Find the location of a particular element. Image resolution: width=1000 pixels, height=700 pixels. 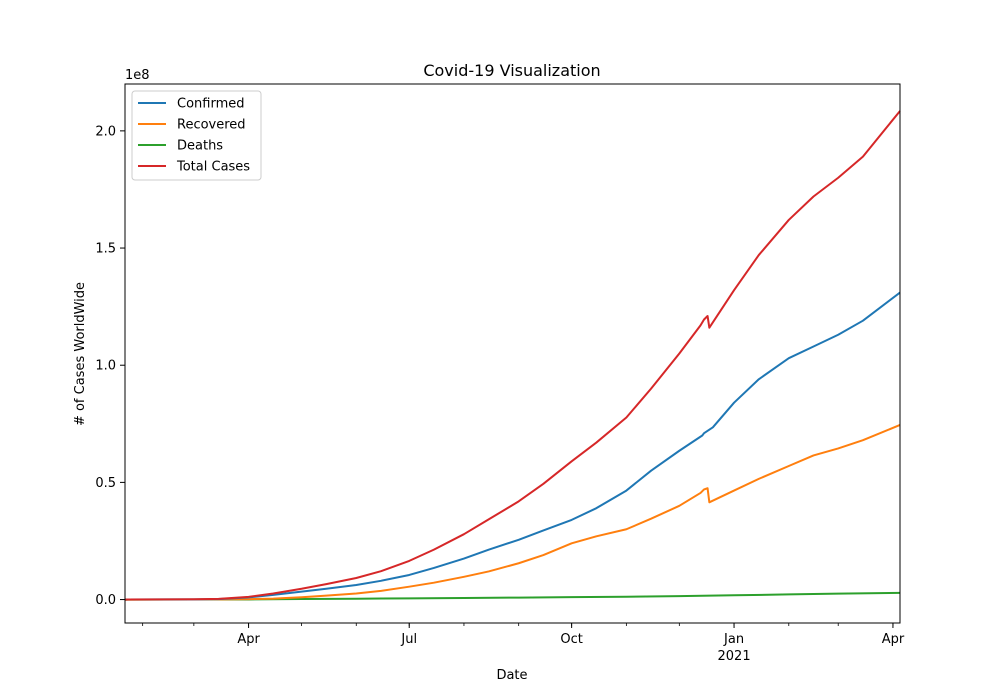

y-axis-offset-label: 1e8 is located at coordinates (137, 75).